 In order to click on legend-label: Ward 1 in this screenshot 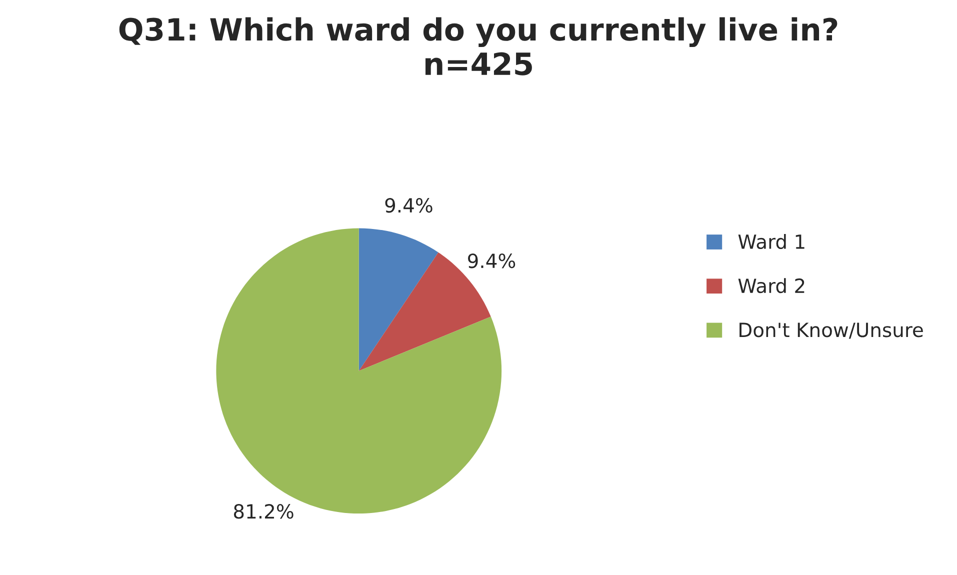, I will do `click(771, 242)`.